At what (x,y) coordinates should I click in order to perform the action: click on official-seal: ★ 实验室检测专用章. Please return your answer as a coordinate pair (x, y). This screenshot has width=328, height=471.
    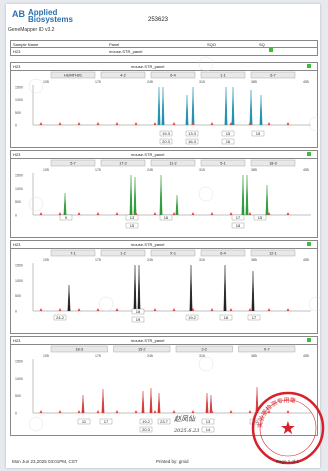
    Looking at the image, I should click on (288, 428).